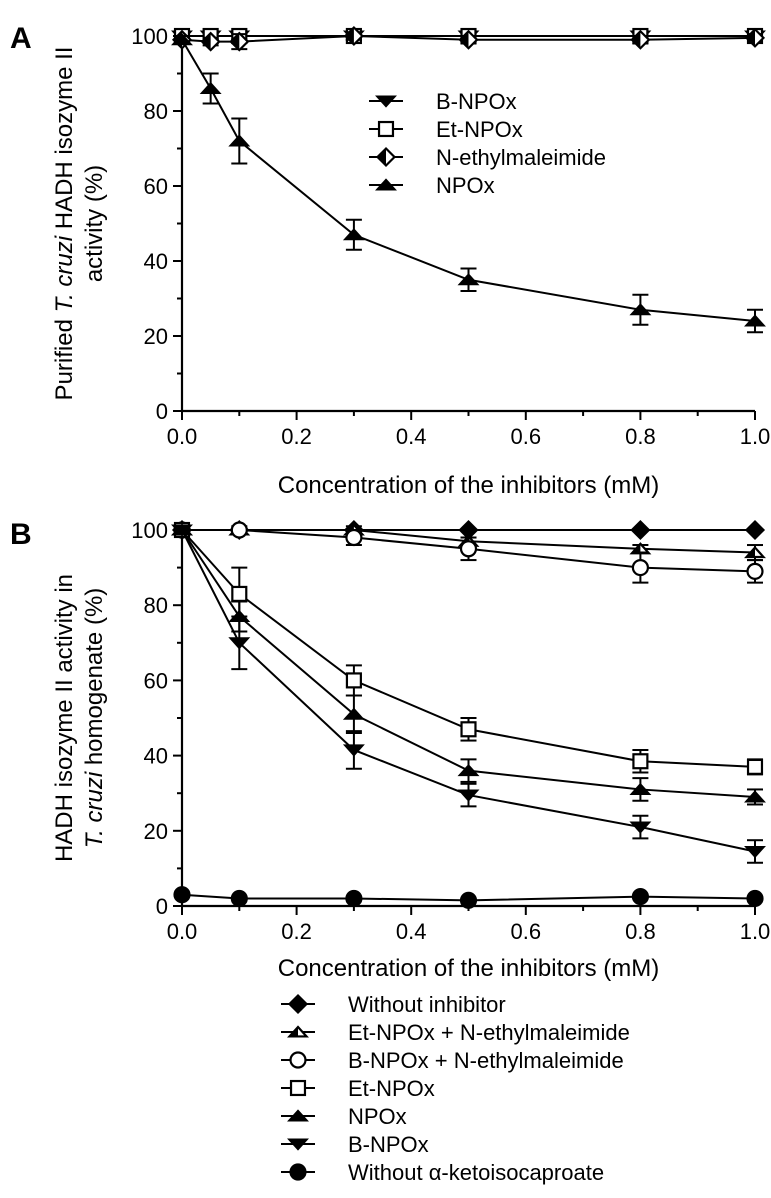  Describe the element at coordinates (755, 931) in the screenshot. I see `x-tick-label: 1.0` at that location.